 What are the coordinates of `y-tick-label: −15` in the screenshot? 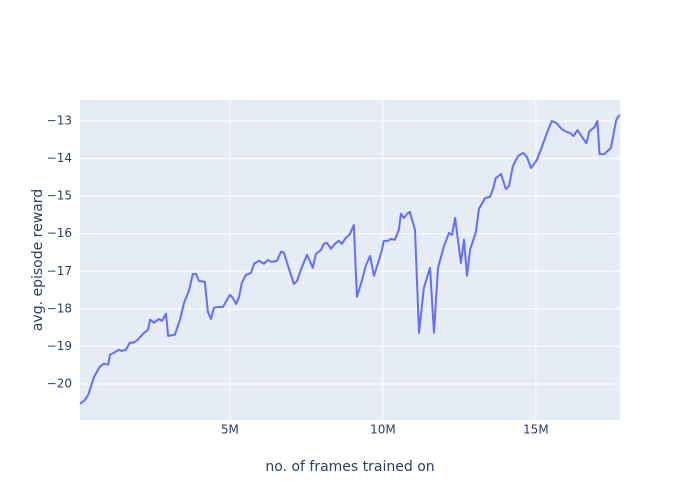 It's located at (59, 196).